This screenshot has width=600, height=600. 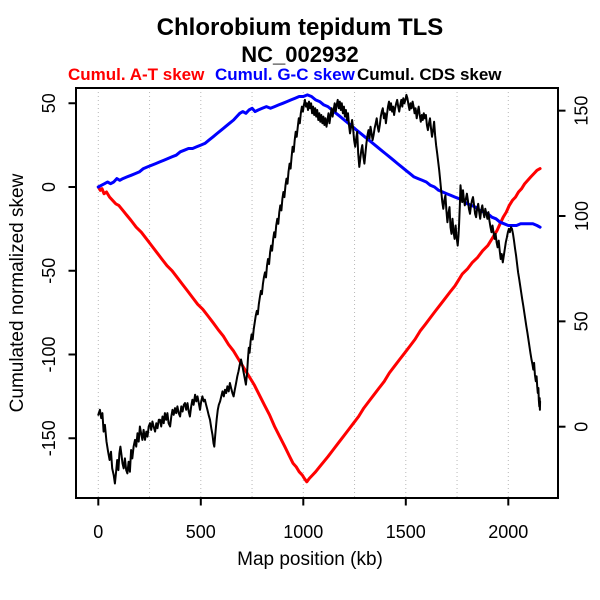 What do you see at coordinates (300, 54) in the screenshot?
I see `chart-subtitle: NC_002932` at bounding box center [300, 54].